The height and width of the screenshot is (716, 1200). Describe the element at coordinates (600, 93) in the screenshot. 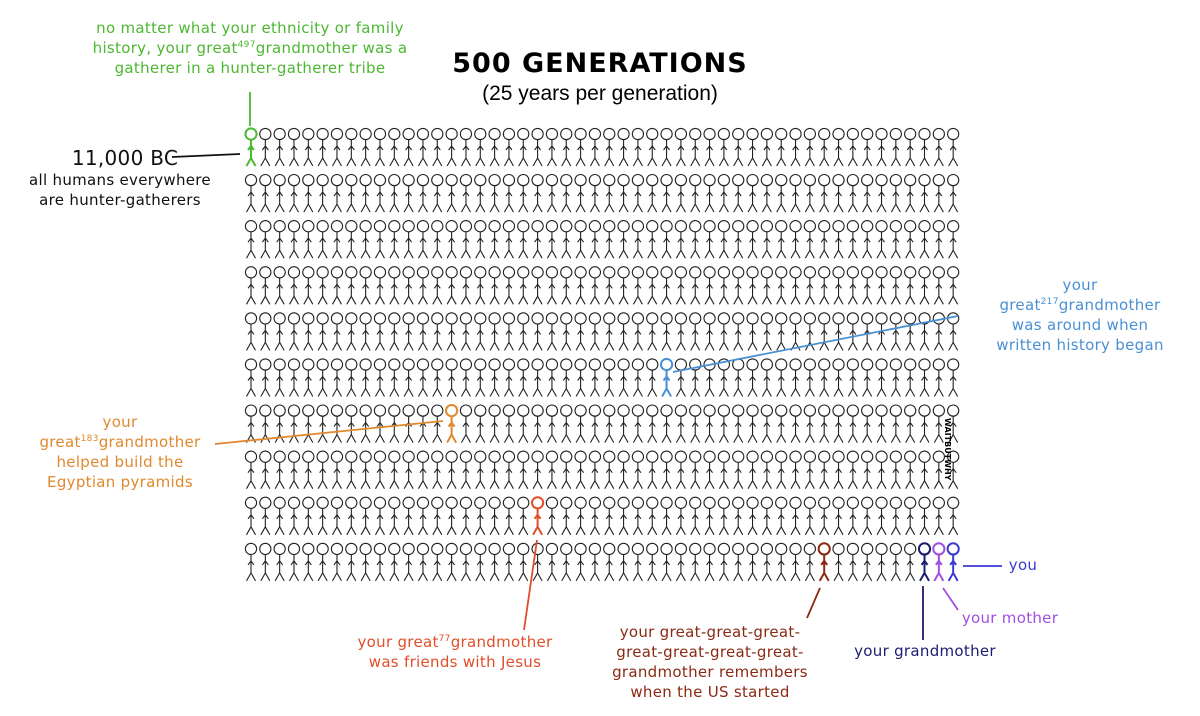

I see `subtitle: (25 years per generation)` at that location.